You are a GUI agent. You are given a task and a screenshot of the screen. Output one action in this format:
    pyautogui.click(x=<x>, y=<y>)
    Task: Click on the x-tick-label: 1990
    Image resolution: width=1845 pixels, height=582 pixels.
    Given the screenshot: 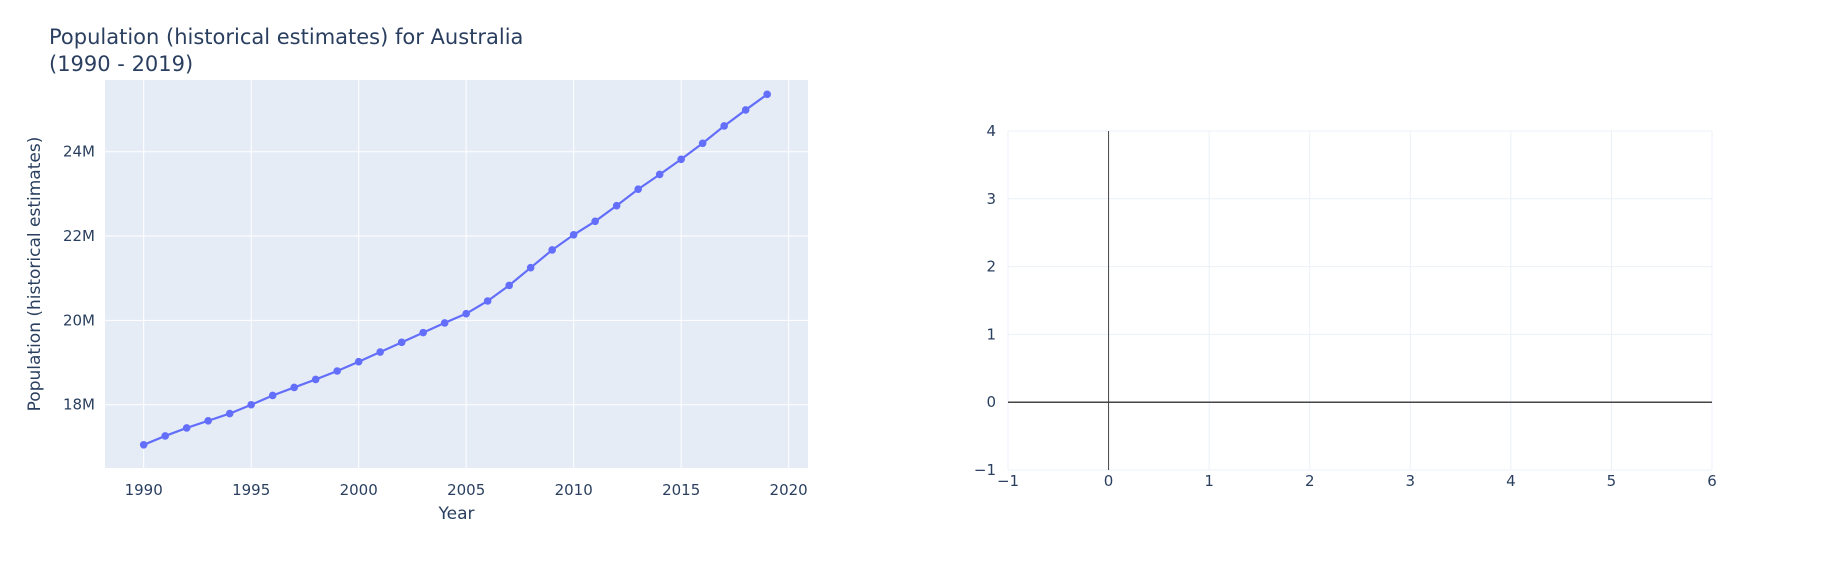 What is the action you would take?
    pyautogui.click(x=144, y=490)
    